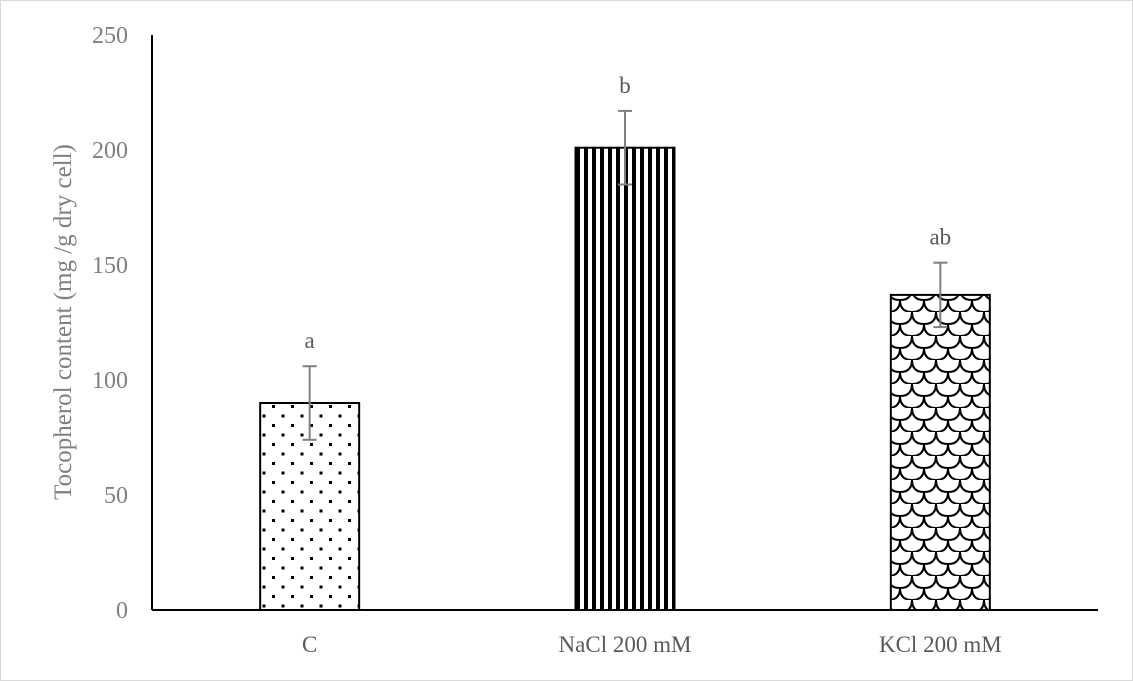 The height and width of the screenshot is (681, 1133). I want to click on x-category-label: NaCl 200 mM, so click(625, 644).